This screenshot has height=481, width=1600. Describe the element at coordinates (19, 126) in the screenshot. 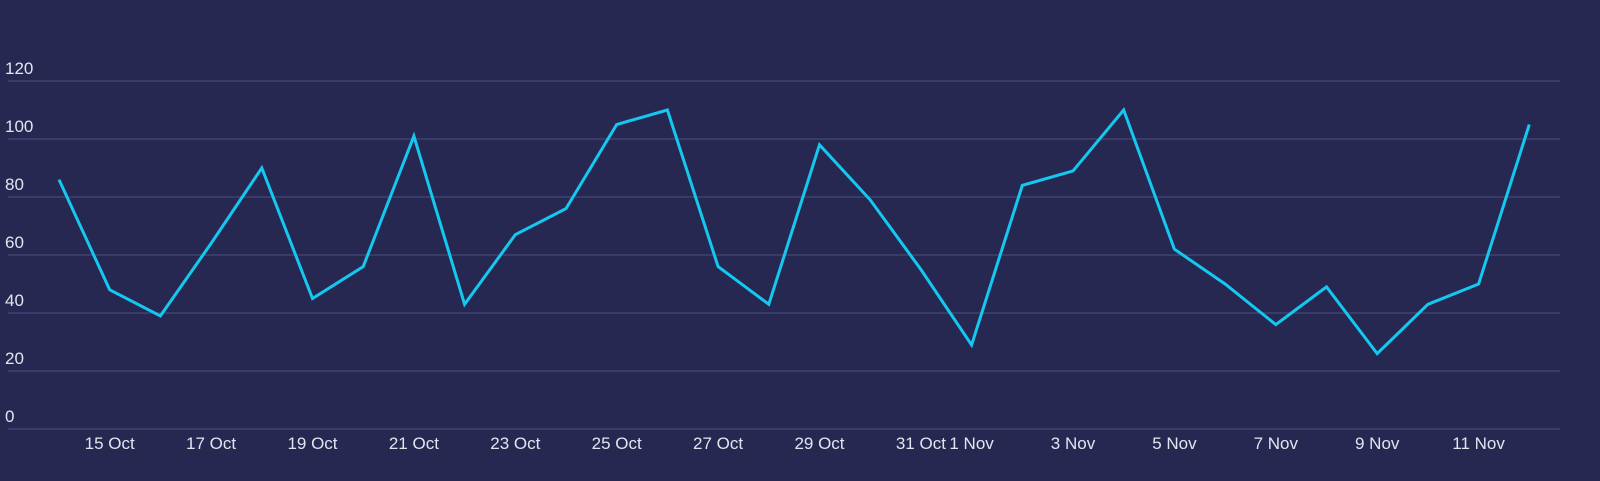

I see `y-tick-label: 100` at that location.